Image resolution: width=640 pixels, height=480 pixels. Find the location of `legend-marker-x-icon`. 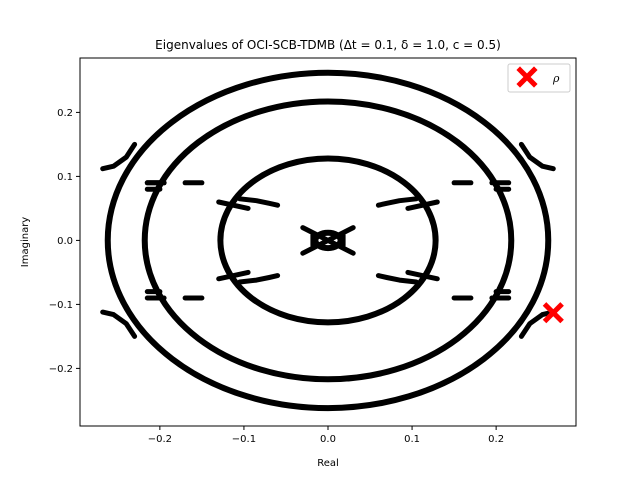

legend-marker-x-icon is located at coordinates (527, 77).